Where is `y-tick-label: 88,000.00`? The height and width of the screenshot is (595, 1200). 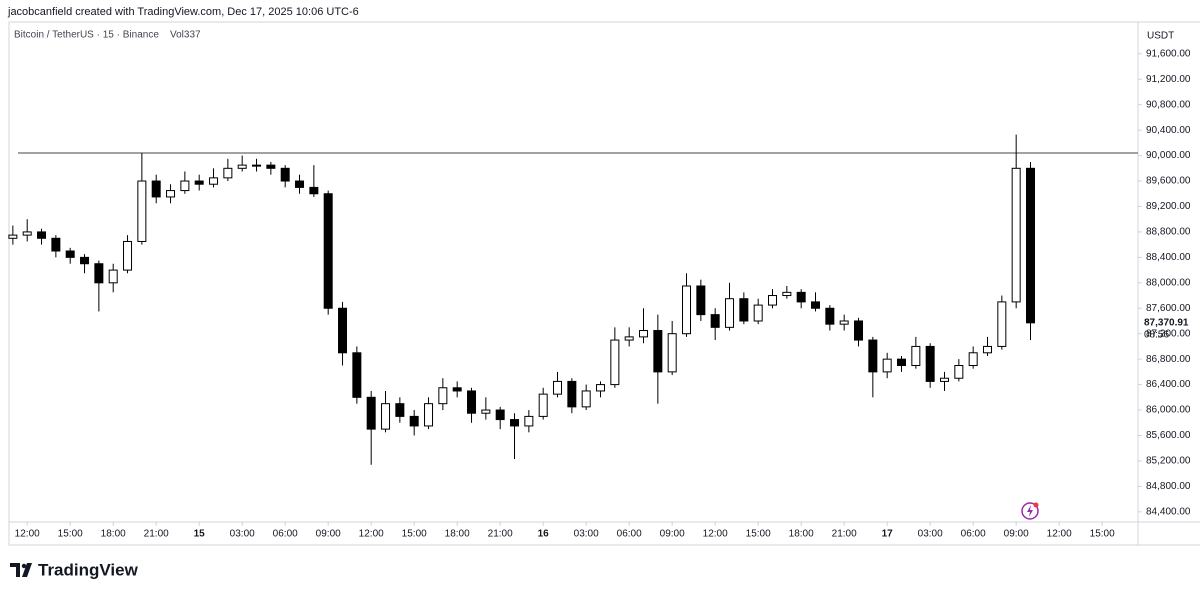
y-tick-label: 88,000.00 is located at coordinates (1168, 282).